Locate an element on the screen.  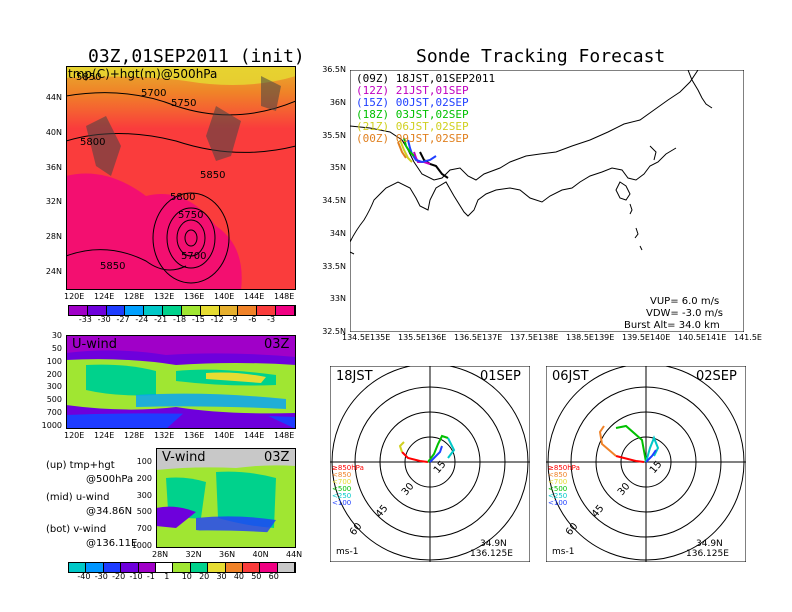
track-map-lat-axis: 36.5N 36N 35.5N 35N 34.5N 34N 33.5N 33N 32.5N is located at coordinates (327, 202).